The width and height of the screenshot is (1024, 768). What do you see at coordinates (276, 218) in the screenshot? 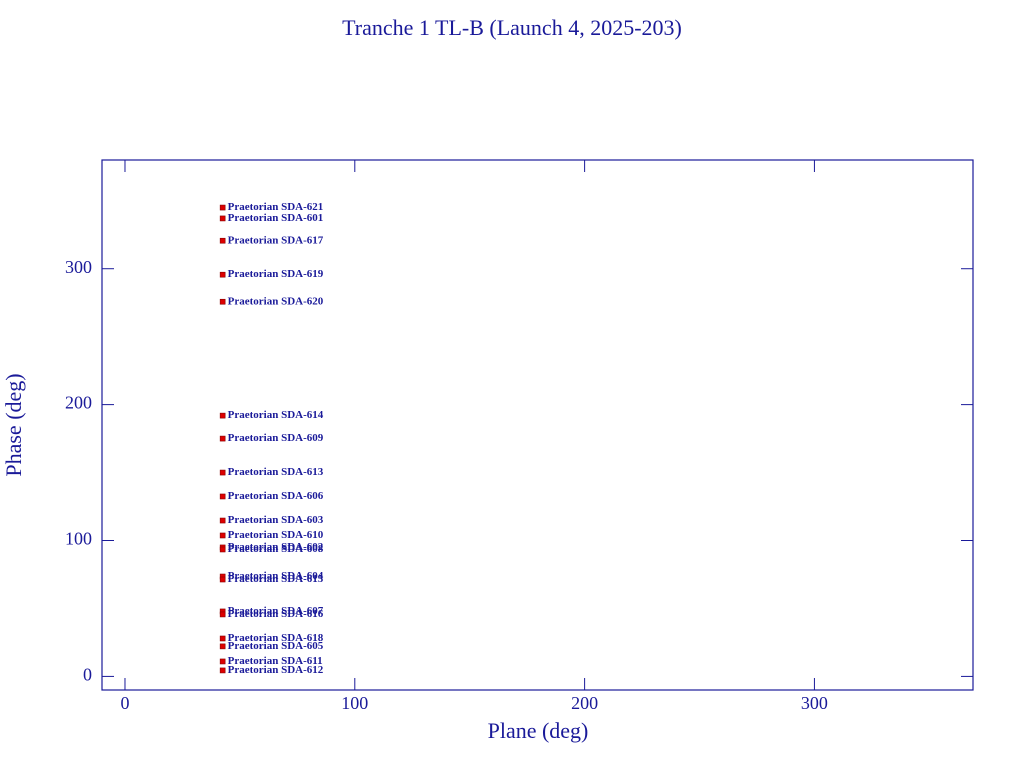
I see `point-label: Praetorian SDA-601` at bounding box center [276, 218].